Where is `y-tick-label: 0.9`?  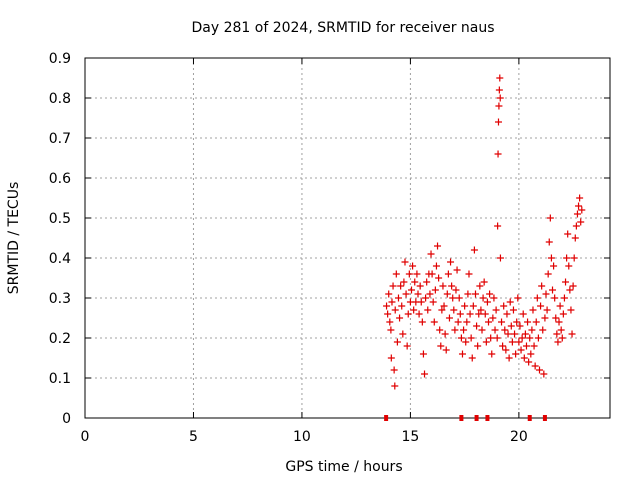
y-tick-label: 0.9 is located at coordinates (60, 59).